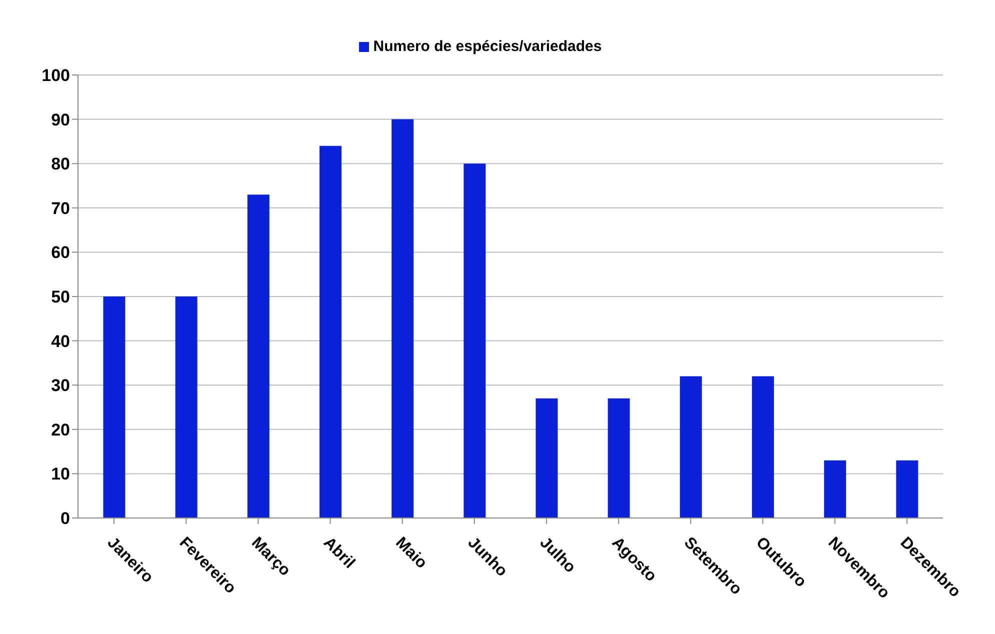  What do you see at coordinates (56, 76) in the screenshot?
I see `y-tick-label: 100` at bounding box center [56, 76].